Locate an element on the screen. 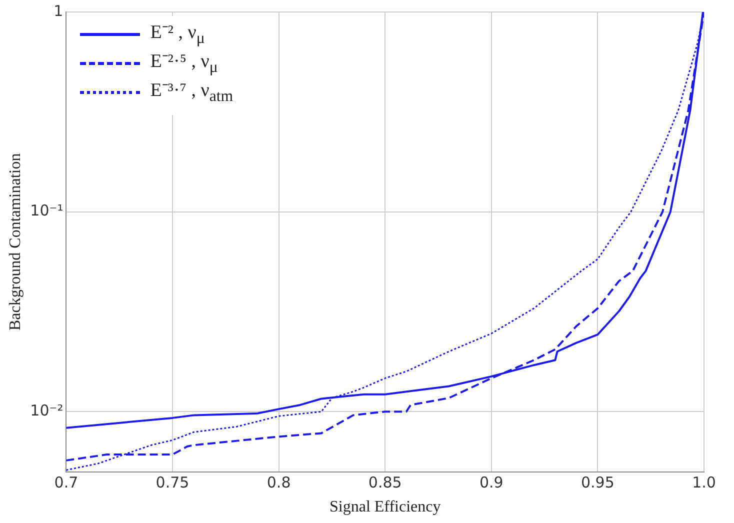 The height and width of the screenshot is (523, 734). x-tick-label: 0.7 is located at coordinates (66, 483).